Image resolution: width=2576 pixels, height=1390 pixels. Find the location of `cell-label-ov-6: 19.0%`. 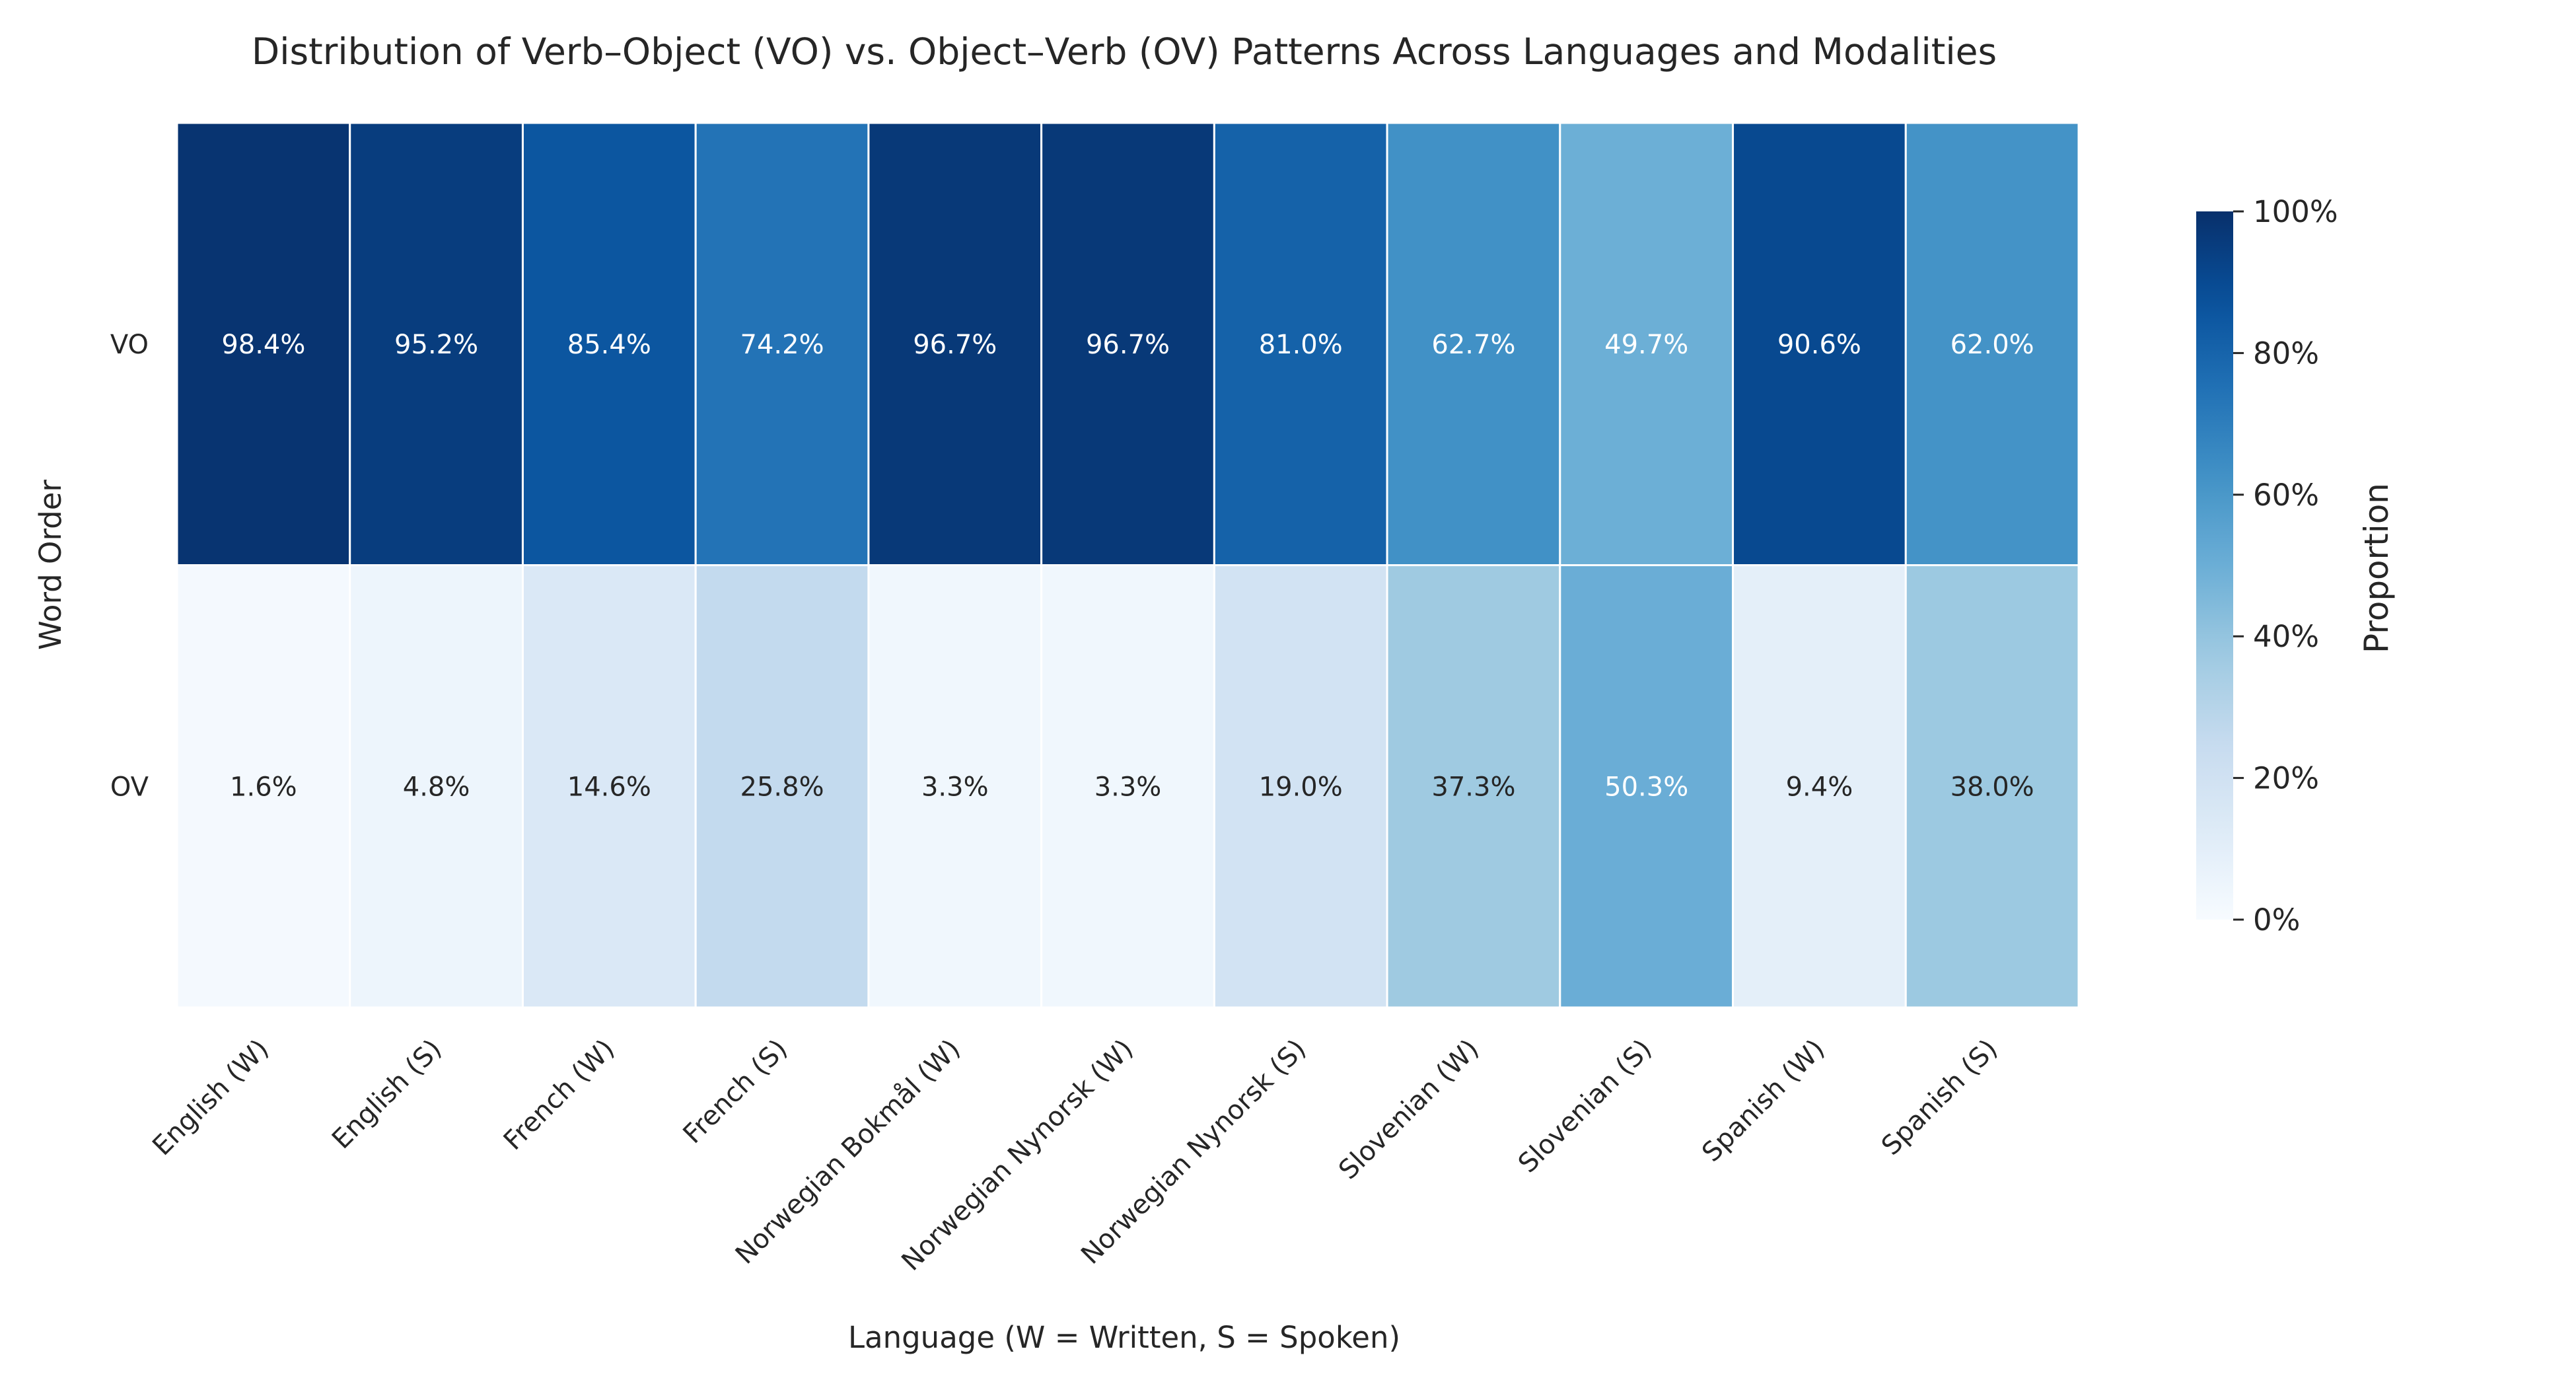

cell-label-ov-6: 19.0% is located at coordinates (1301, 787).